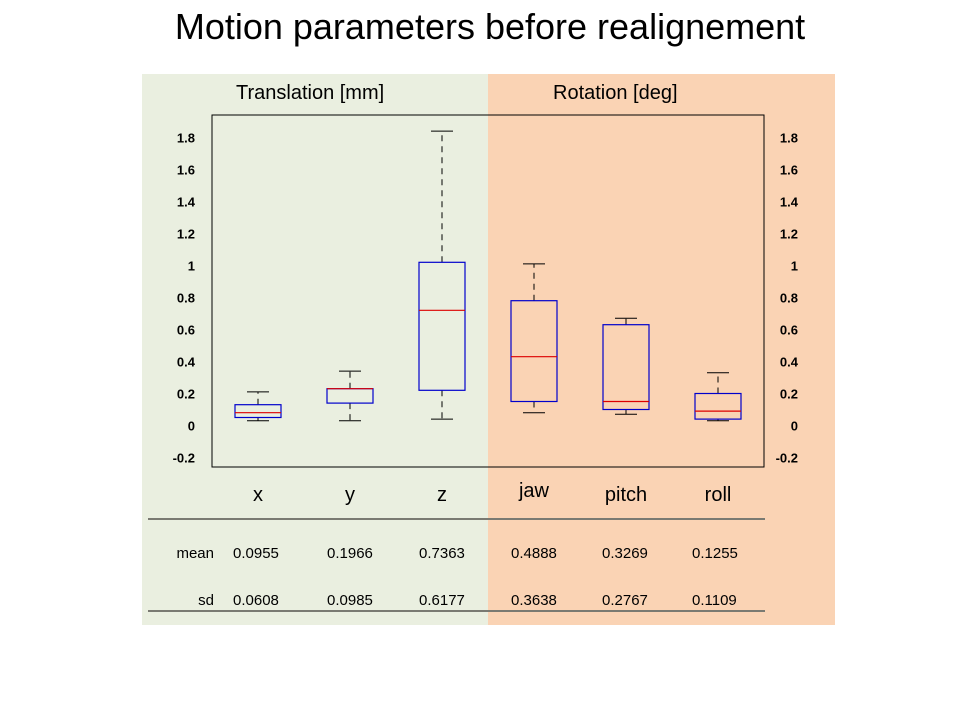 This screenshot has width=960, height=720. What do you see at coordinates (787, 458) in the screenshot?
I see `y-tick-label-right: -0.2` at bounding box center [787, 458].